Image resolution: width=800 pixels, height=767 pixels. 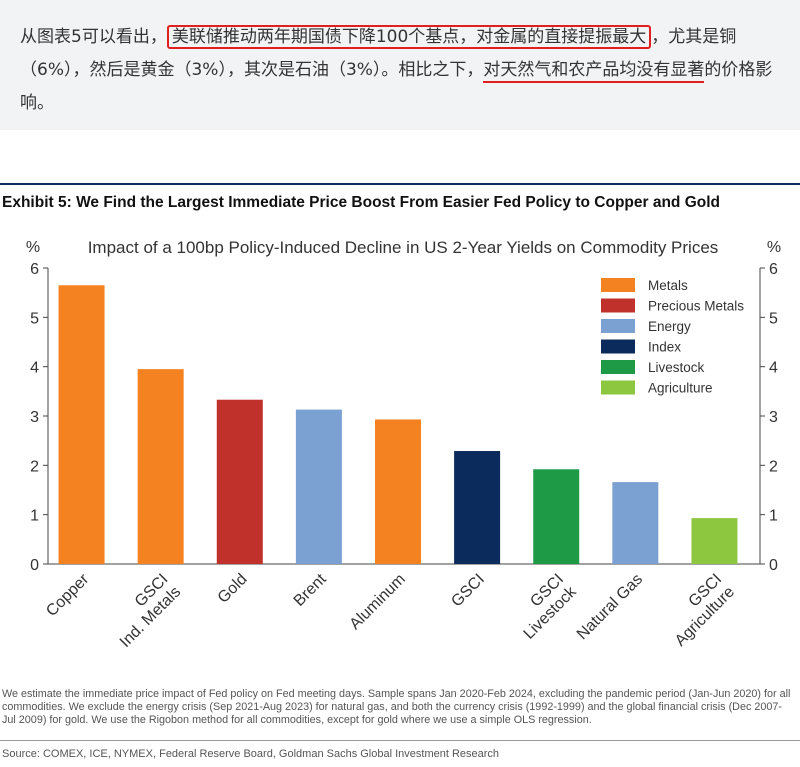 I want to click on x-tick-label: Copper, so click(x=68, y=595).